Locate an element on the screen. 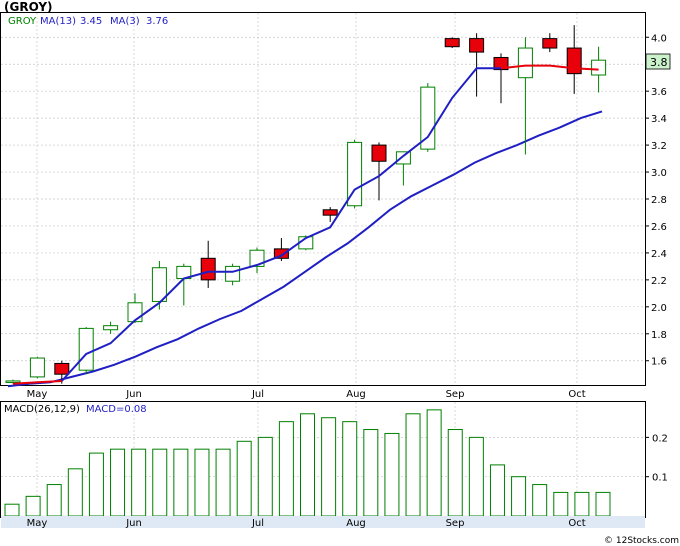 The width and height of the screenshot is (680, 546). price-tick-label: 4.0 is located at coordinates (659, 38).